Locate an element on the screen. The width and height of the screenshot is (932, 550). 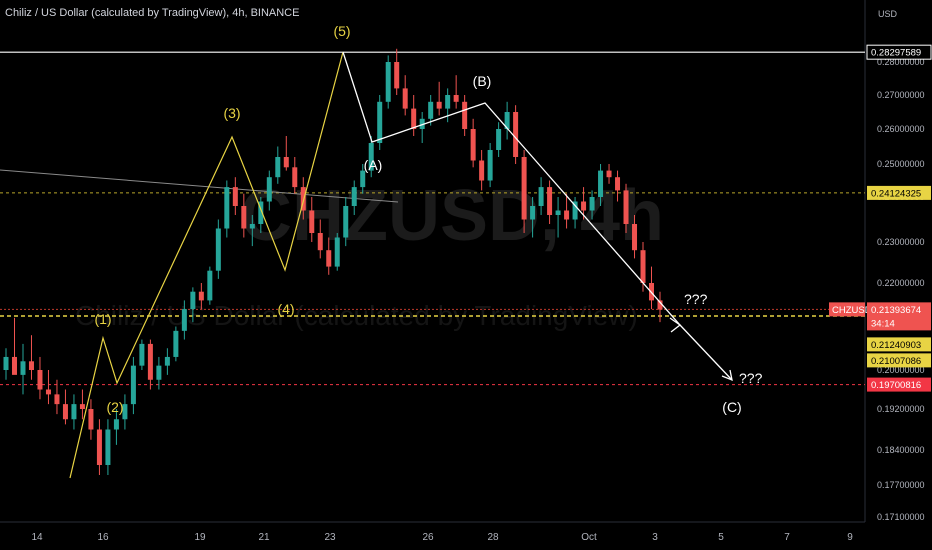
price-tick: 0.18400000 is located at coordinates (901, 450).